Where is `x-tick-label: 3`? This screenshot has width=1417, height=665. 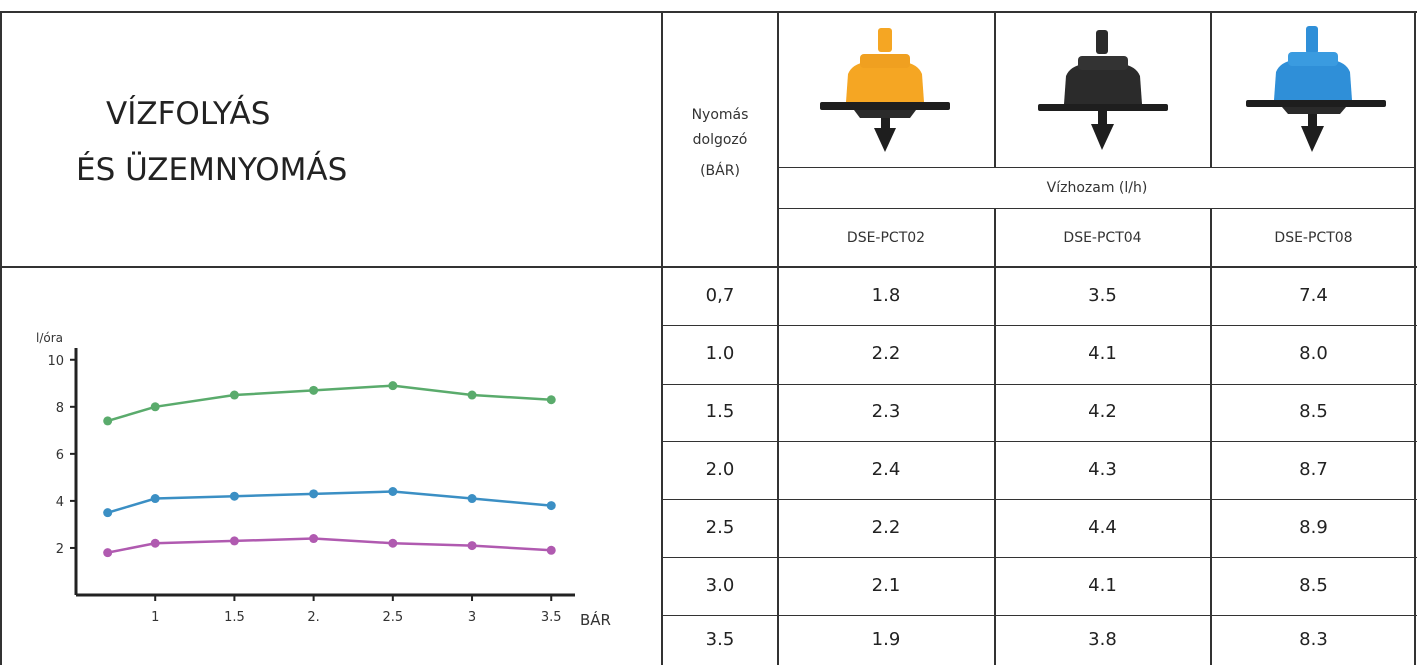
x-tick-label: 3 is located at coordinates (472, 617).